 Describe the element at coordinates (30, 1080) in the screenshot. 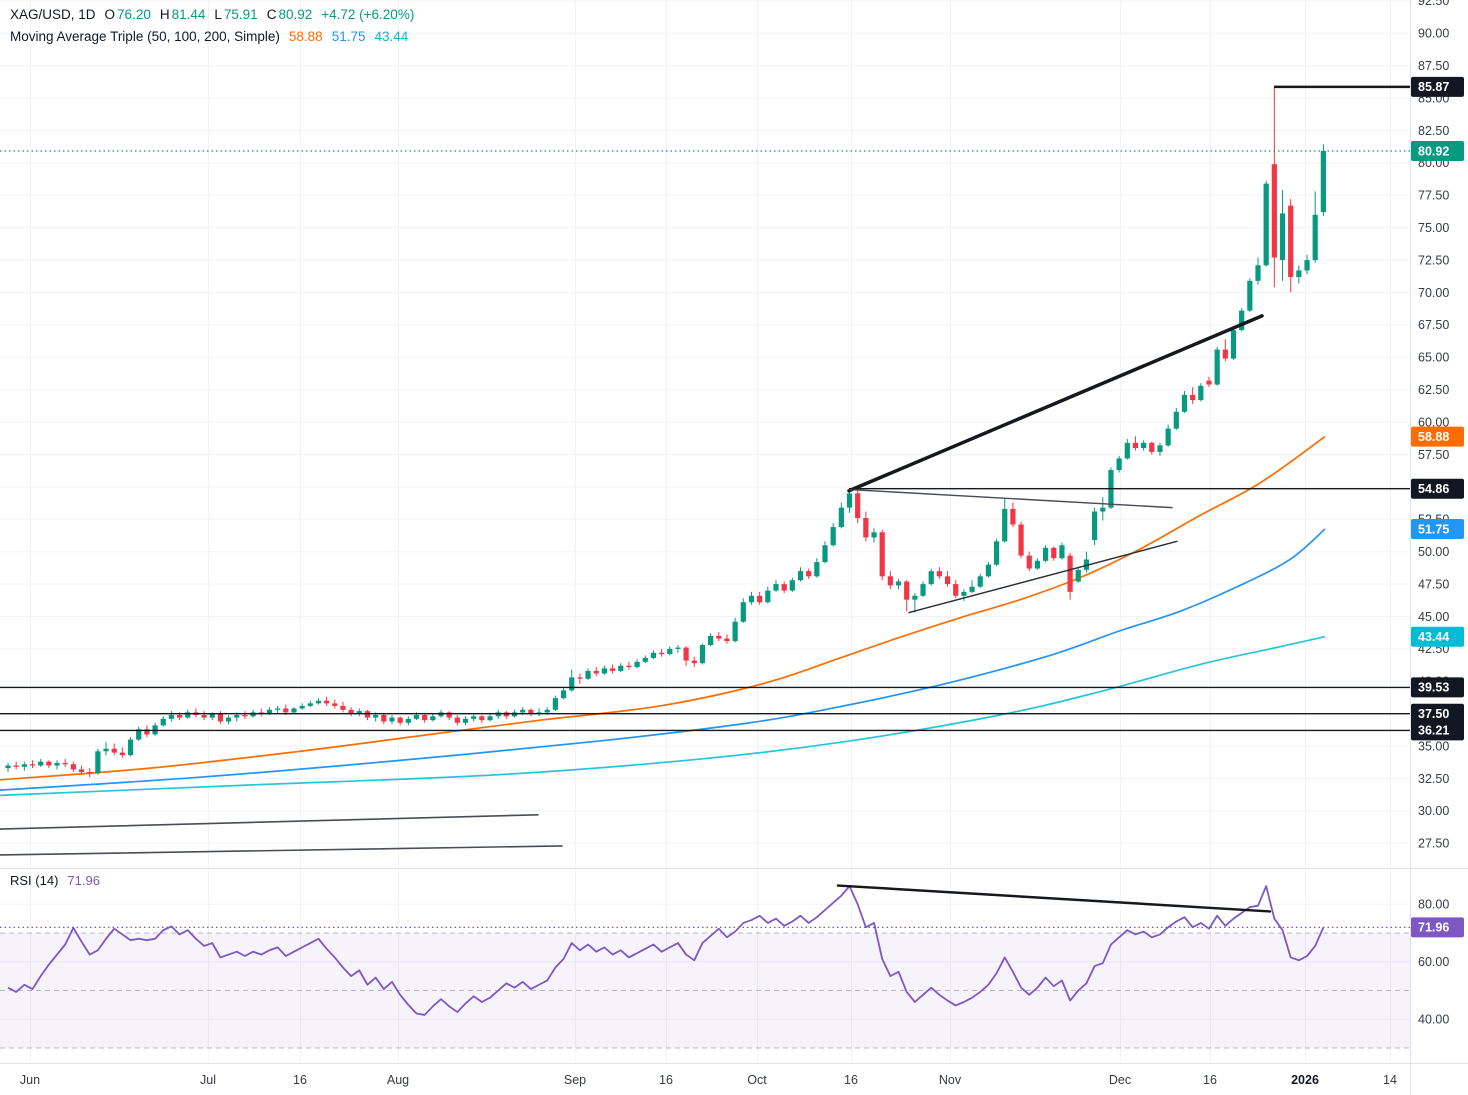

I see `time-label-Jun: Jun` at that location.